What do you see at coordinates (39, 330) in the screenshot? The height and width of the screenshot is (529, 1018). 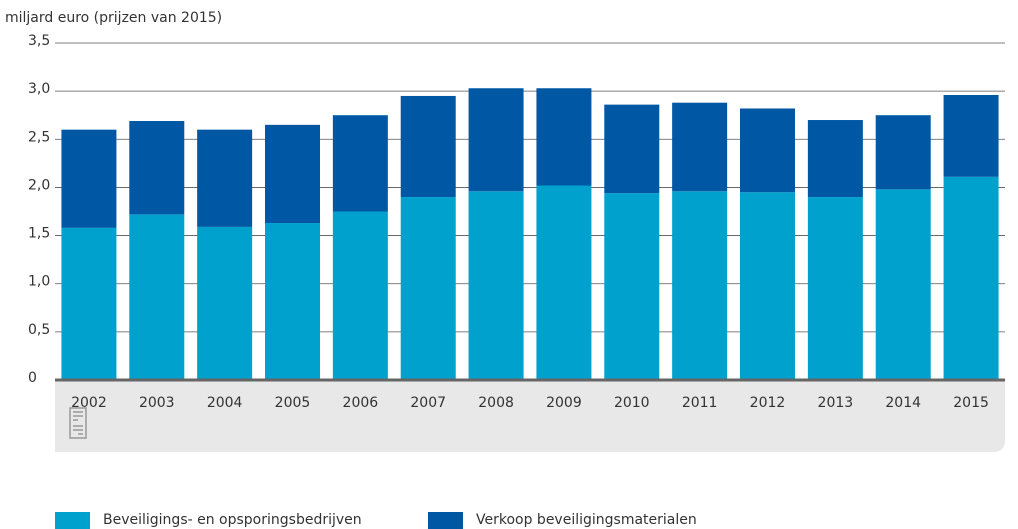 I see `y-tick-label: 0,5` at bounding box center [39, 330].